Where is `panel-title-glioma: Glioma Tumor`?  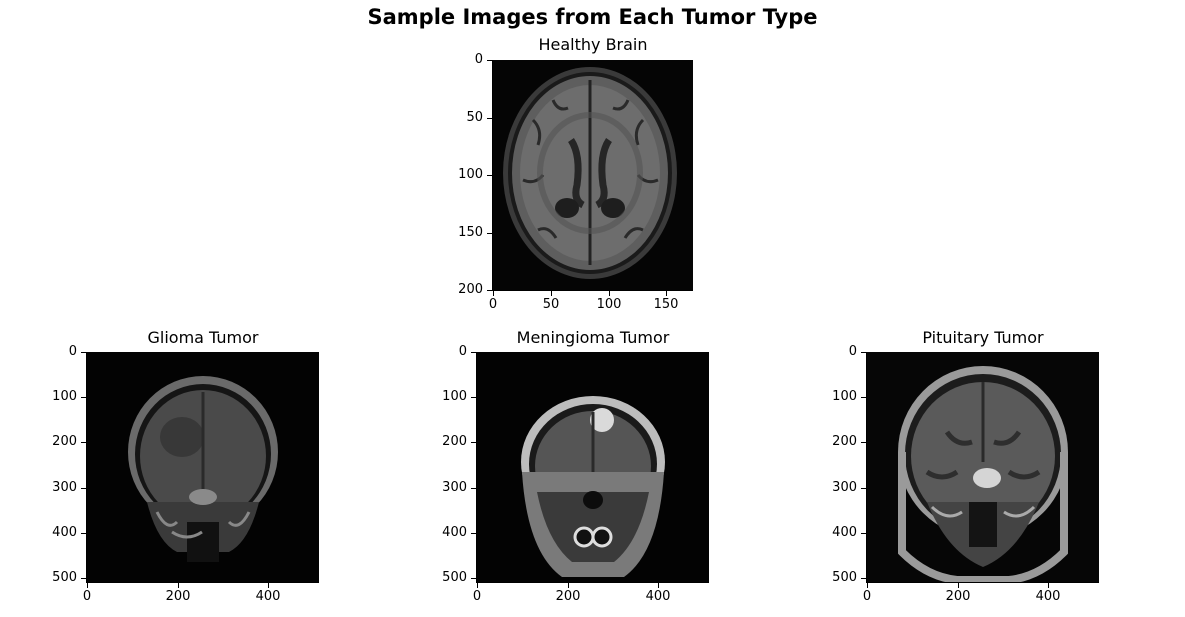 panel-title-glioma: Glioma Tumor is located at coordinates (203, 337).